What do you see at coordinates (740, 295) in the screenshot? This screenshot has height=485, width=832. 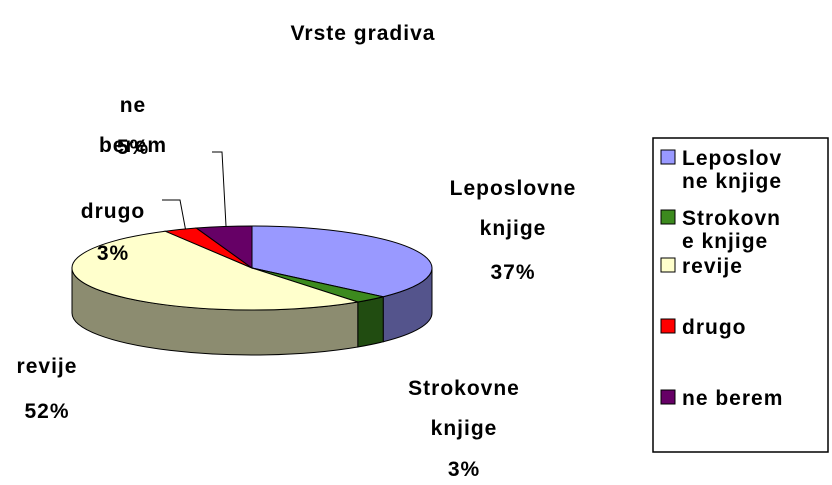 I see `legend-box` at bounding box center [740, 295].